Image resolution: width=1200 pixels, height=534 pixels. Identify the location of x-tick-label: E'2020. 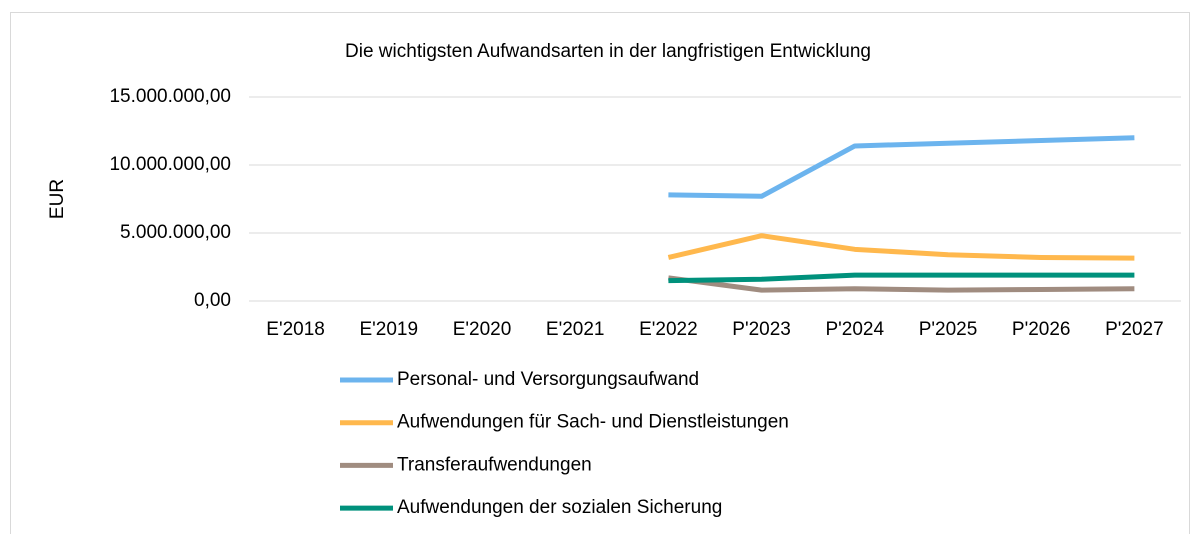
(482, 329).